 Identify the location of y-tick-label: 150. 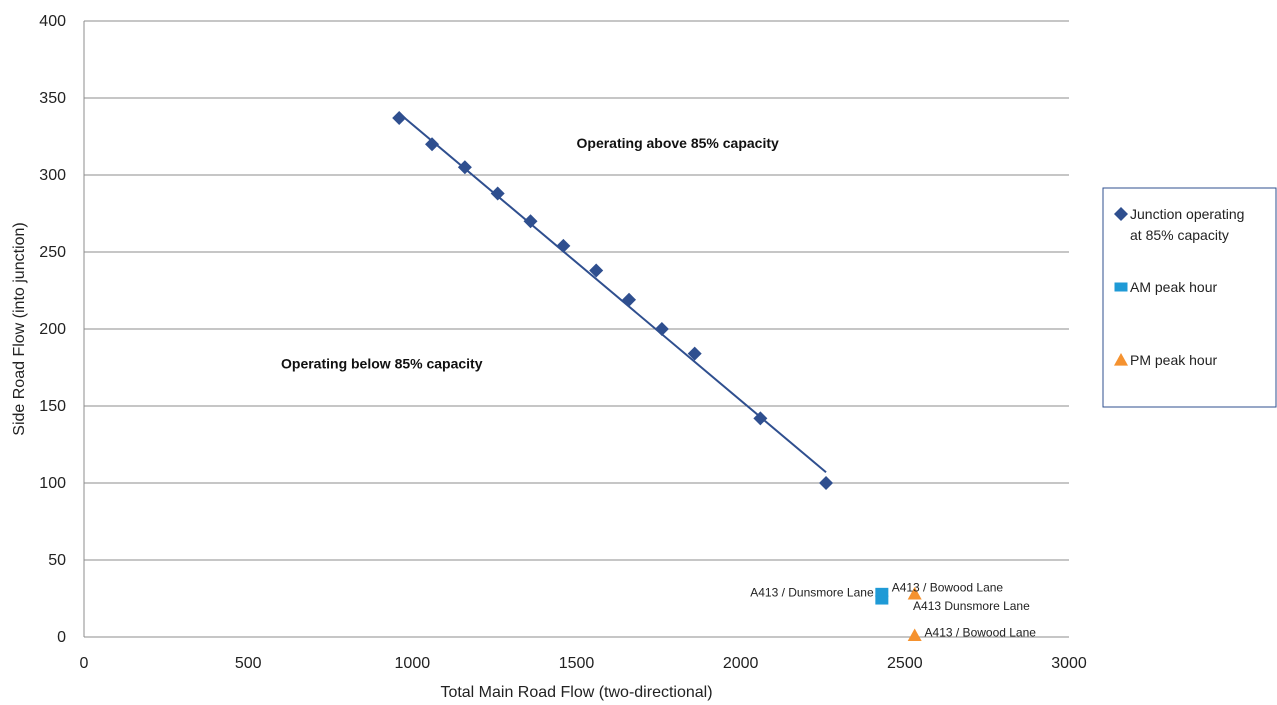
(52, 406).